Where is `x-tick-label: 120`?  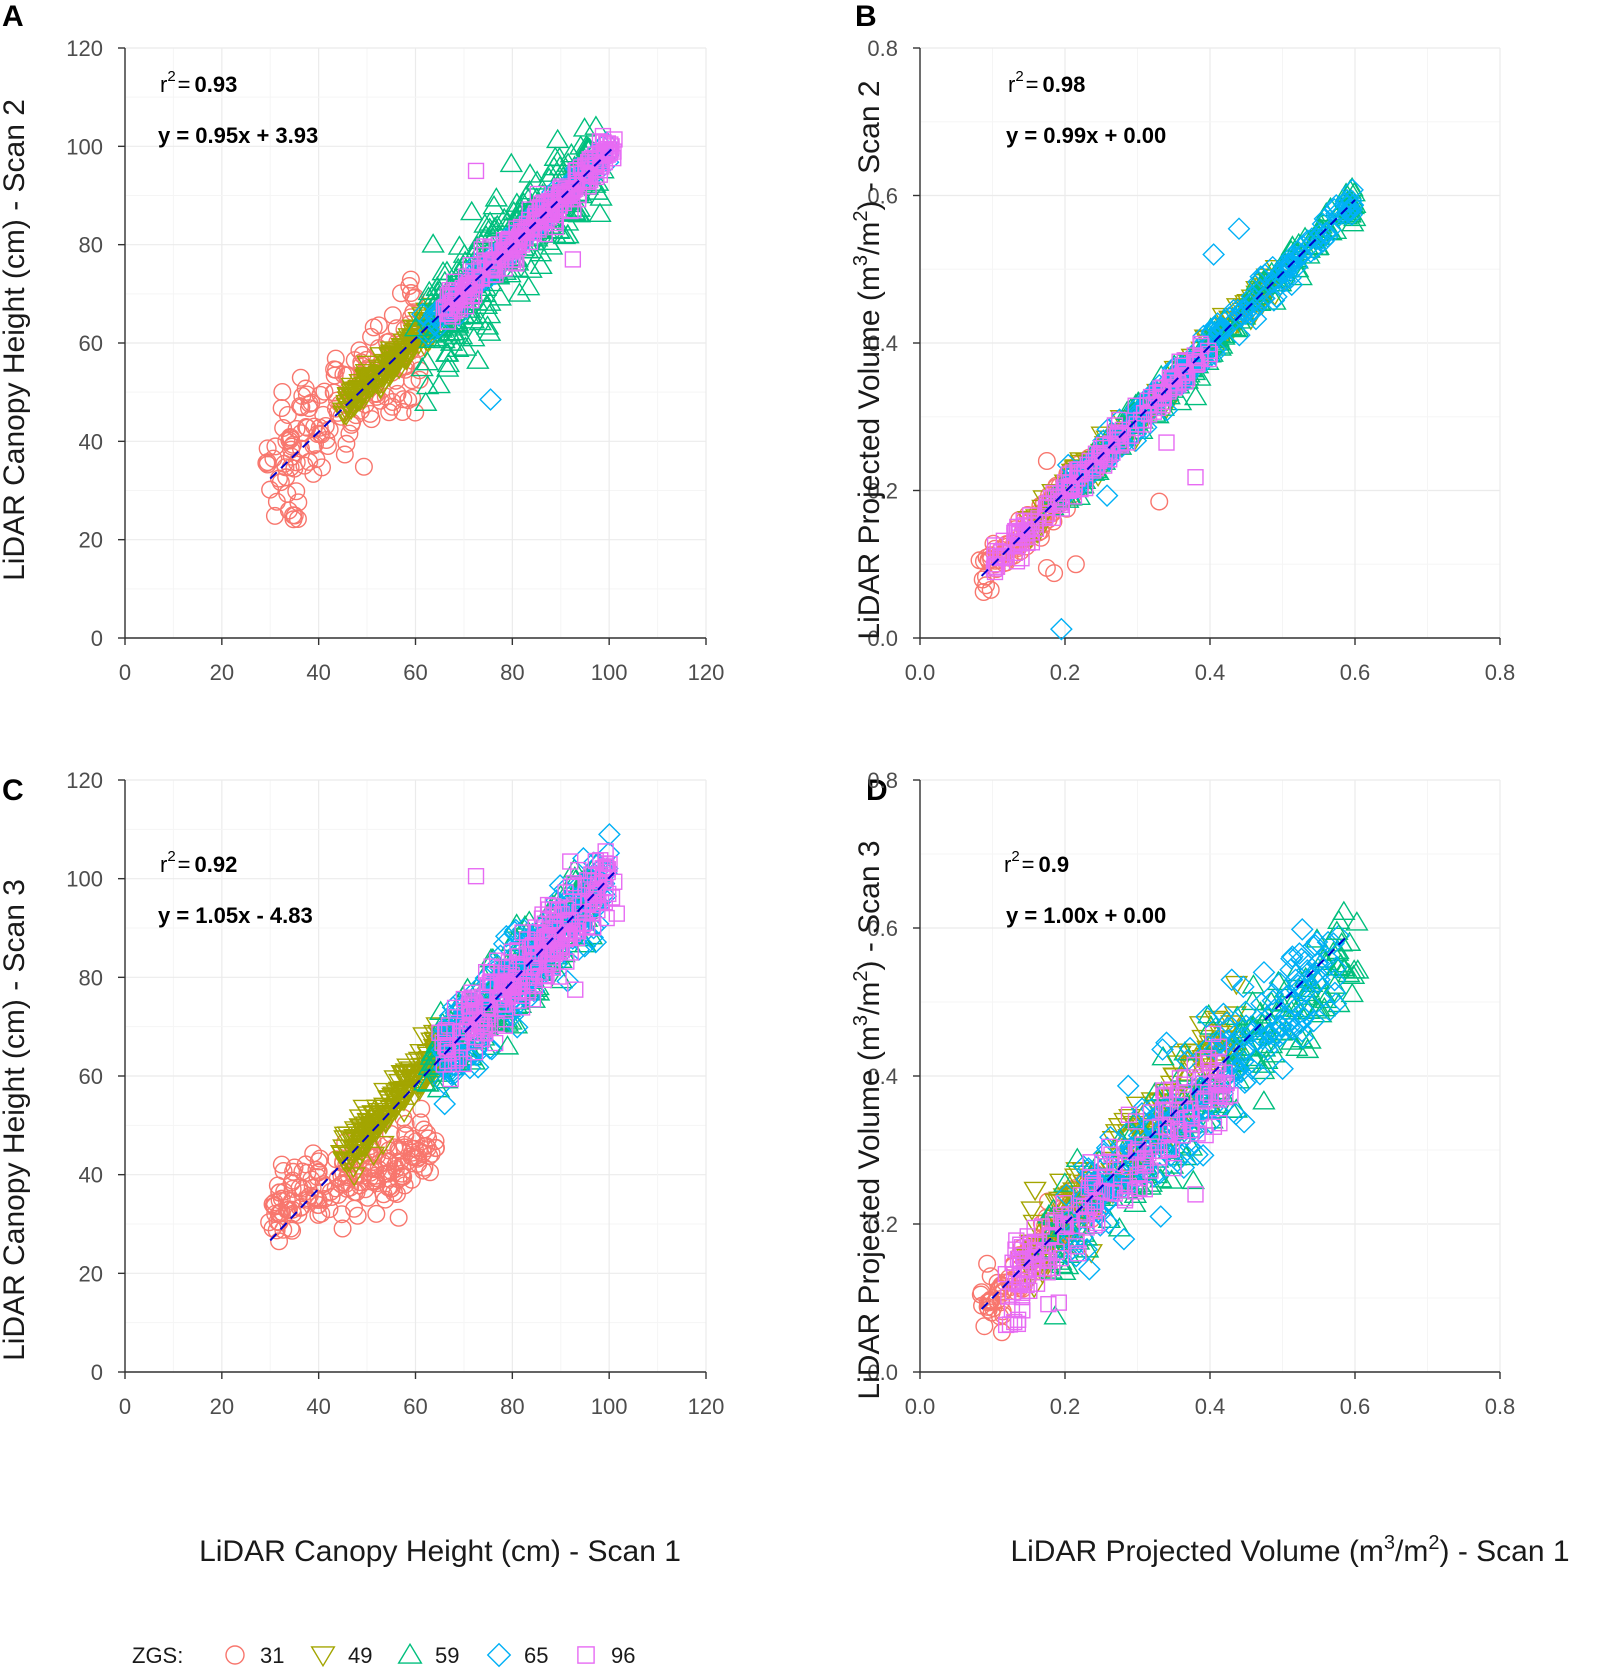
x-tick-label: 120 is located at coordinates (706, 672).